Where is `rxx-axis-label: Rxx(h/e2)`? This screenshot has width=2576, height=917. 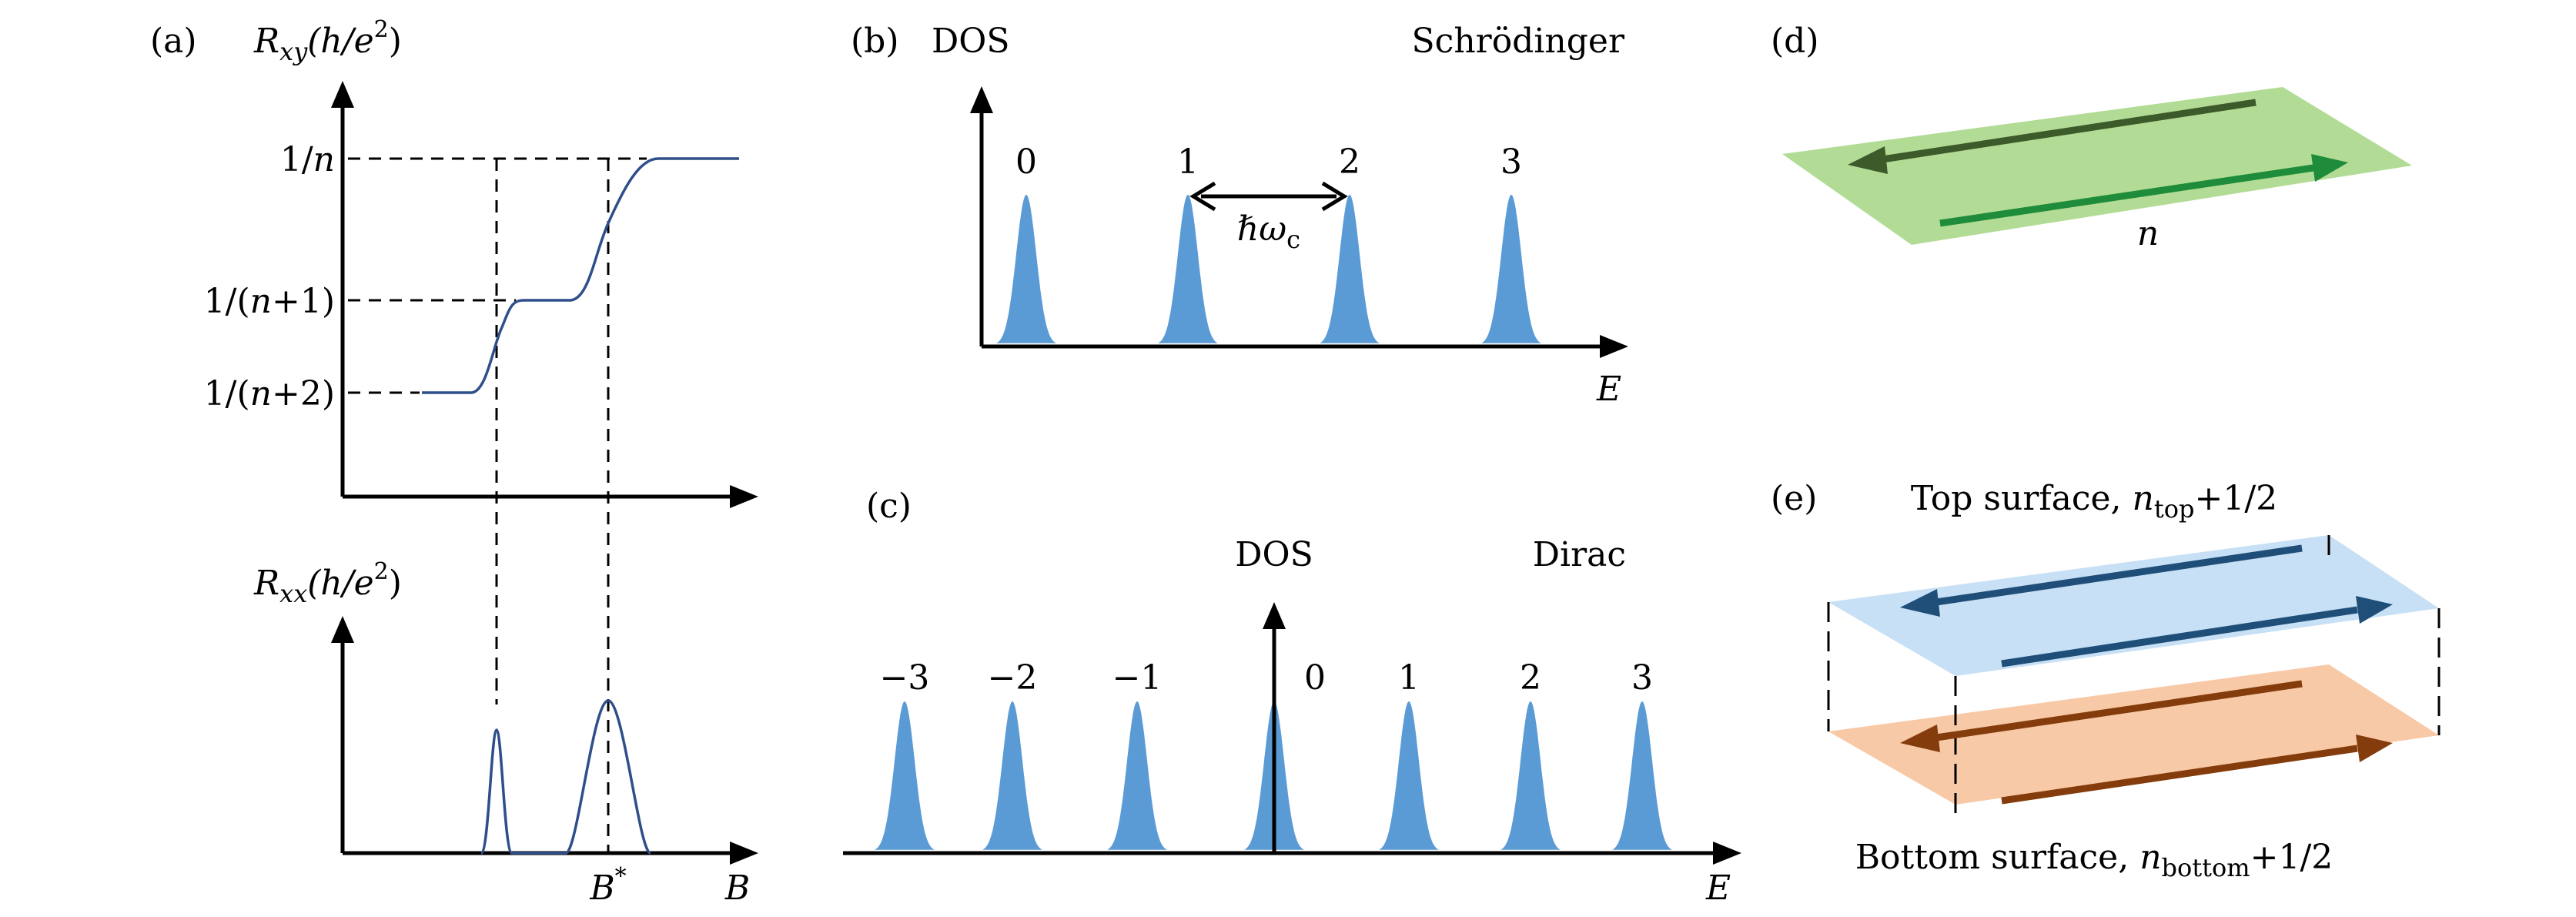
rxx-axis-label: Rxx(h/e2) is located at coordinates (328, 583).